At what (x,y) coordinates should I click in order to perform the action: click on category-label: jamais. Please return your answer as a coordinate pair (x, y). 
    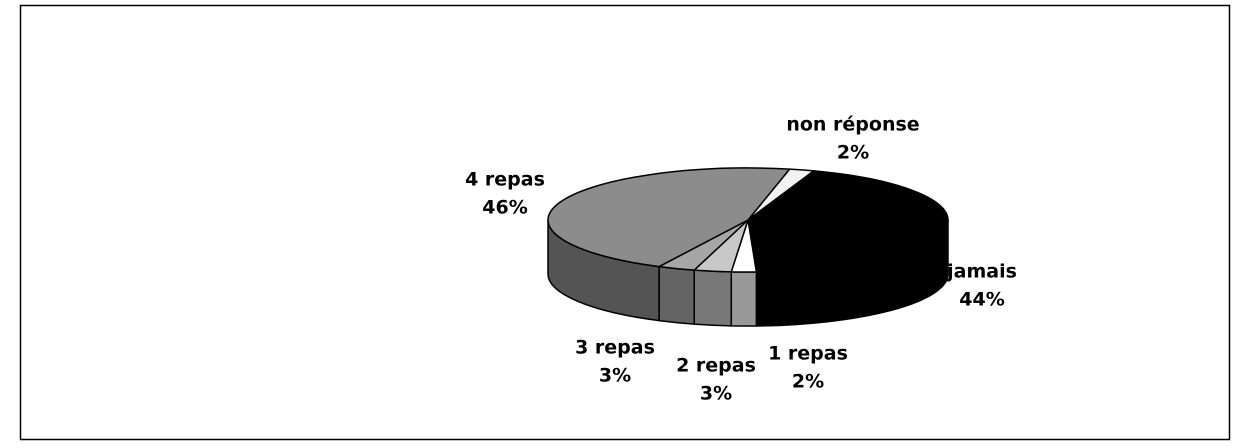
    Looking at the image, I should click on (981, 272).